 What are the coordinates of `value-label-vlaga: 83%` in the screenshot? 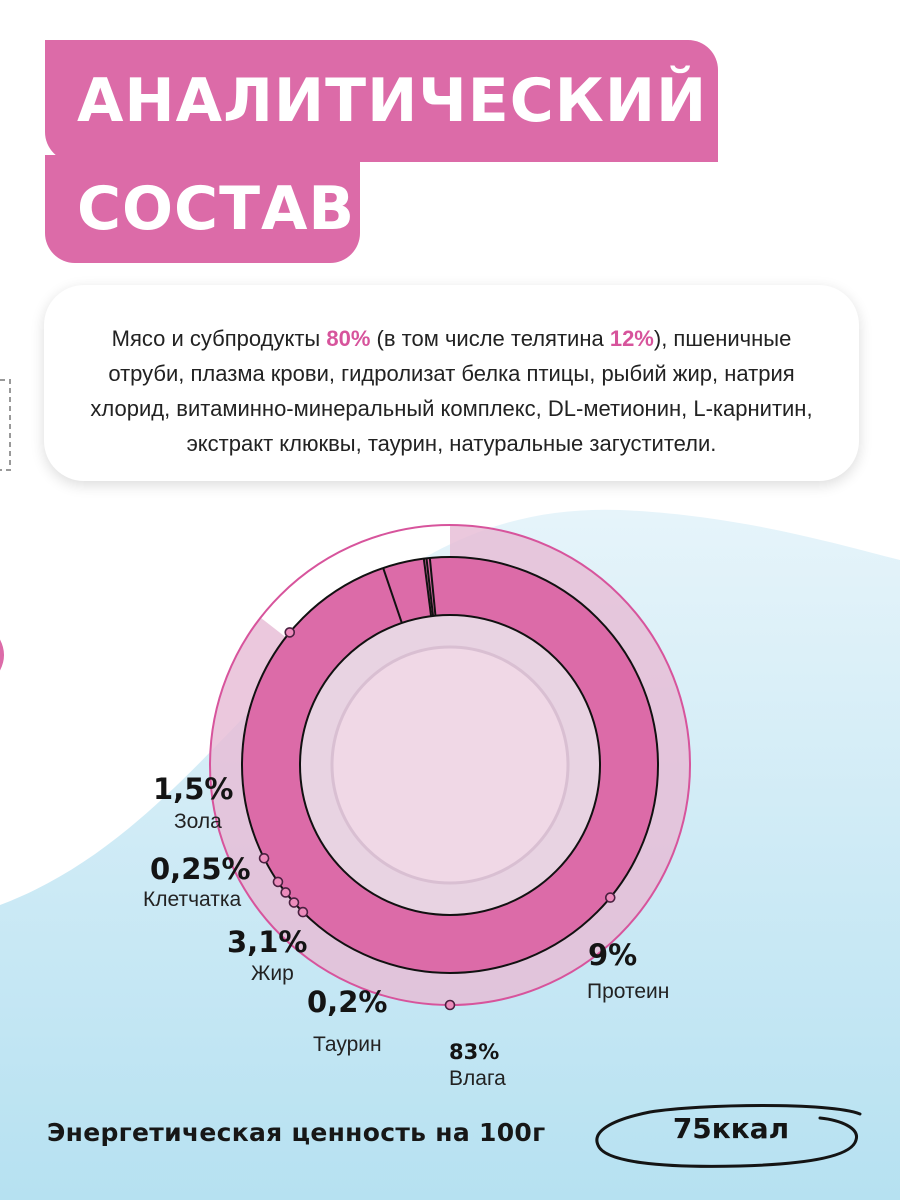 It's located at (474, 1052).